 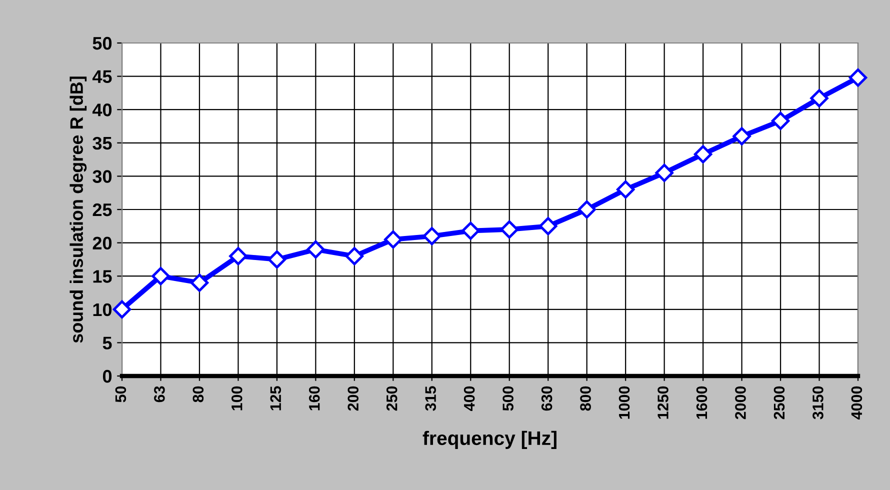 I want to click on y-tick-label: 5, so click(x=107, y=343).